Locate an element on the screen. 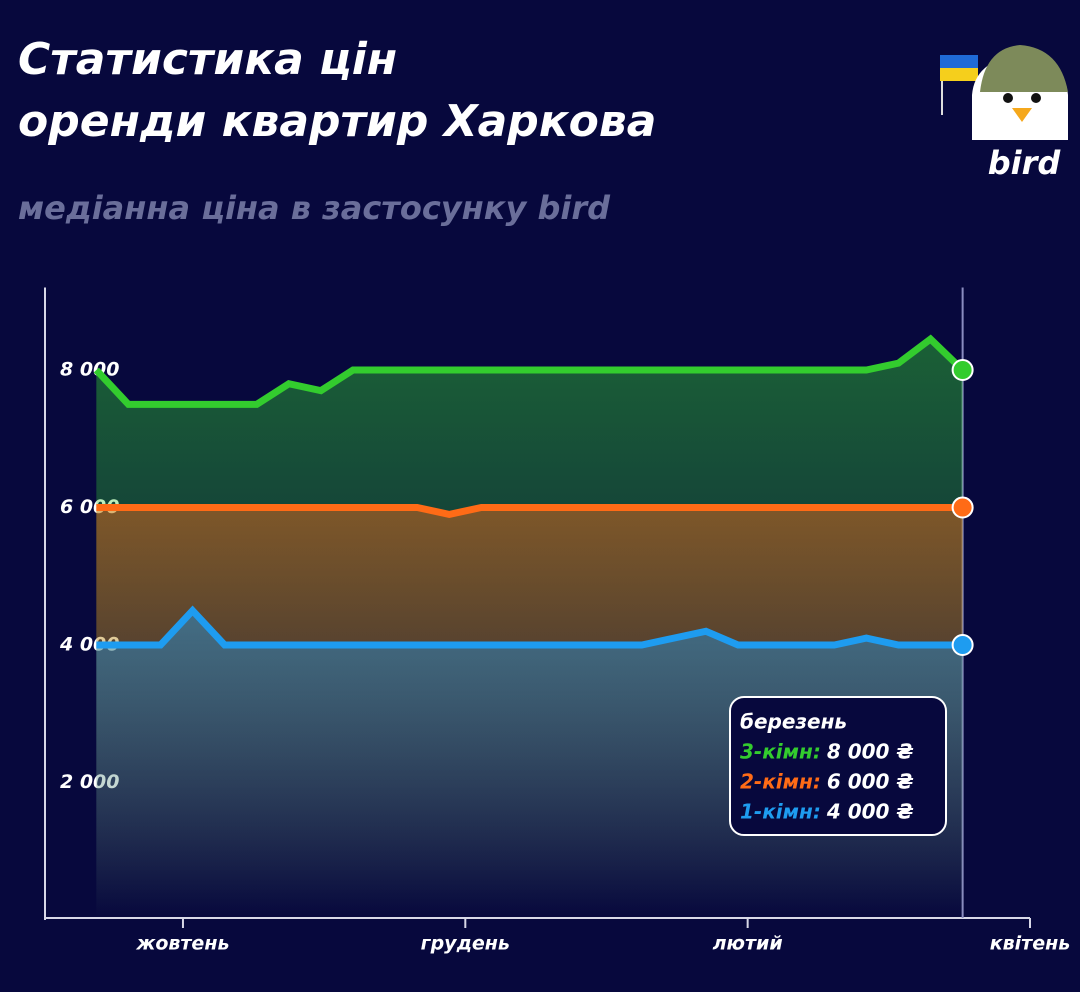  tooltip-value: 6 000 ₴ is located at coordinates (870, 782).